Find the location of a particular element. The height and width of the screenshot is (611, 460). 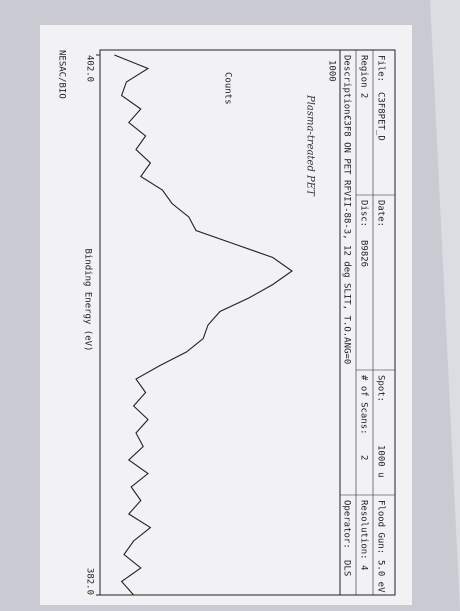

annotation: Plasma-treated PET is located at coordinates (310, 145).